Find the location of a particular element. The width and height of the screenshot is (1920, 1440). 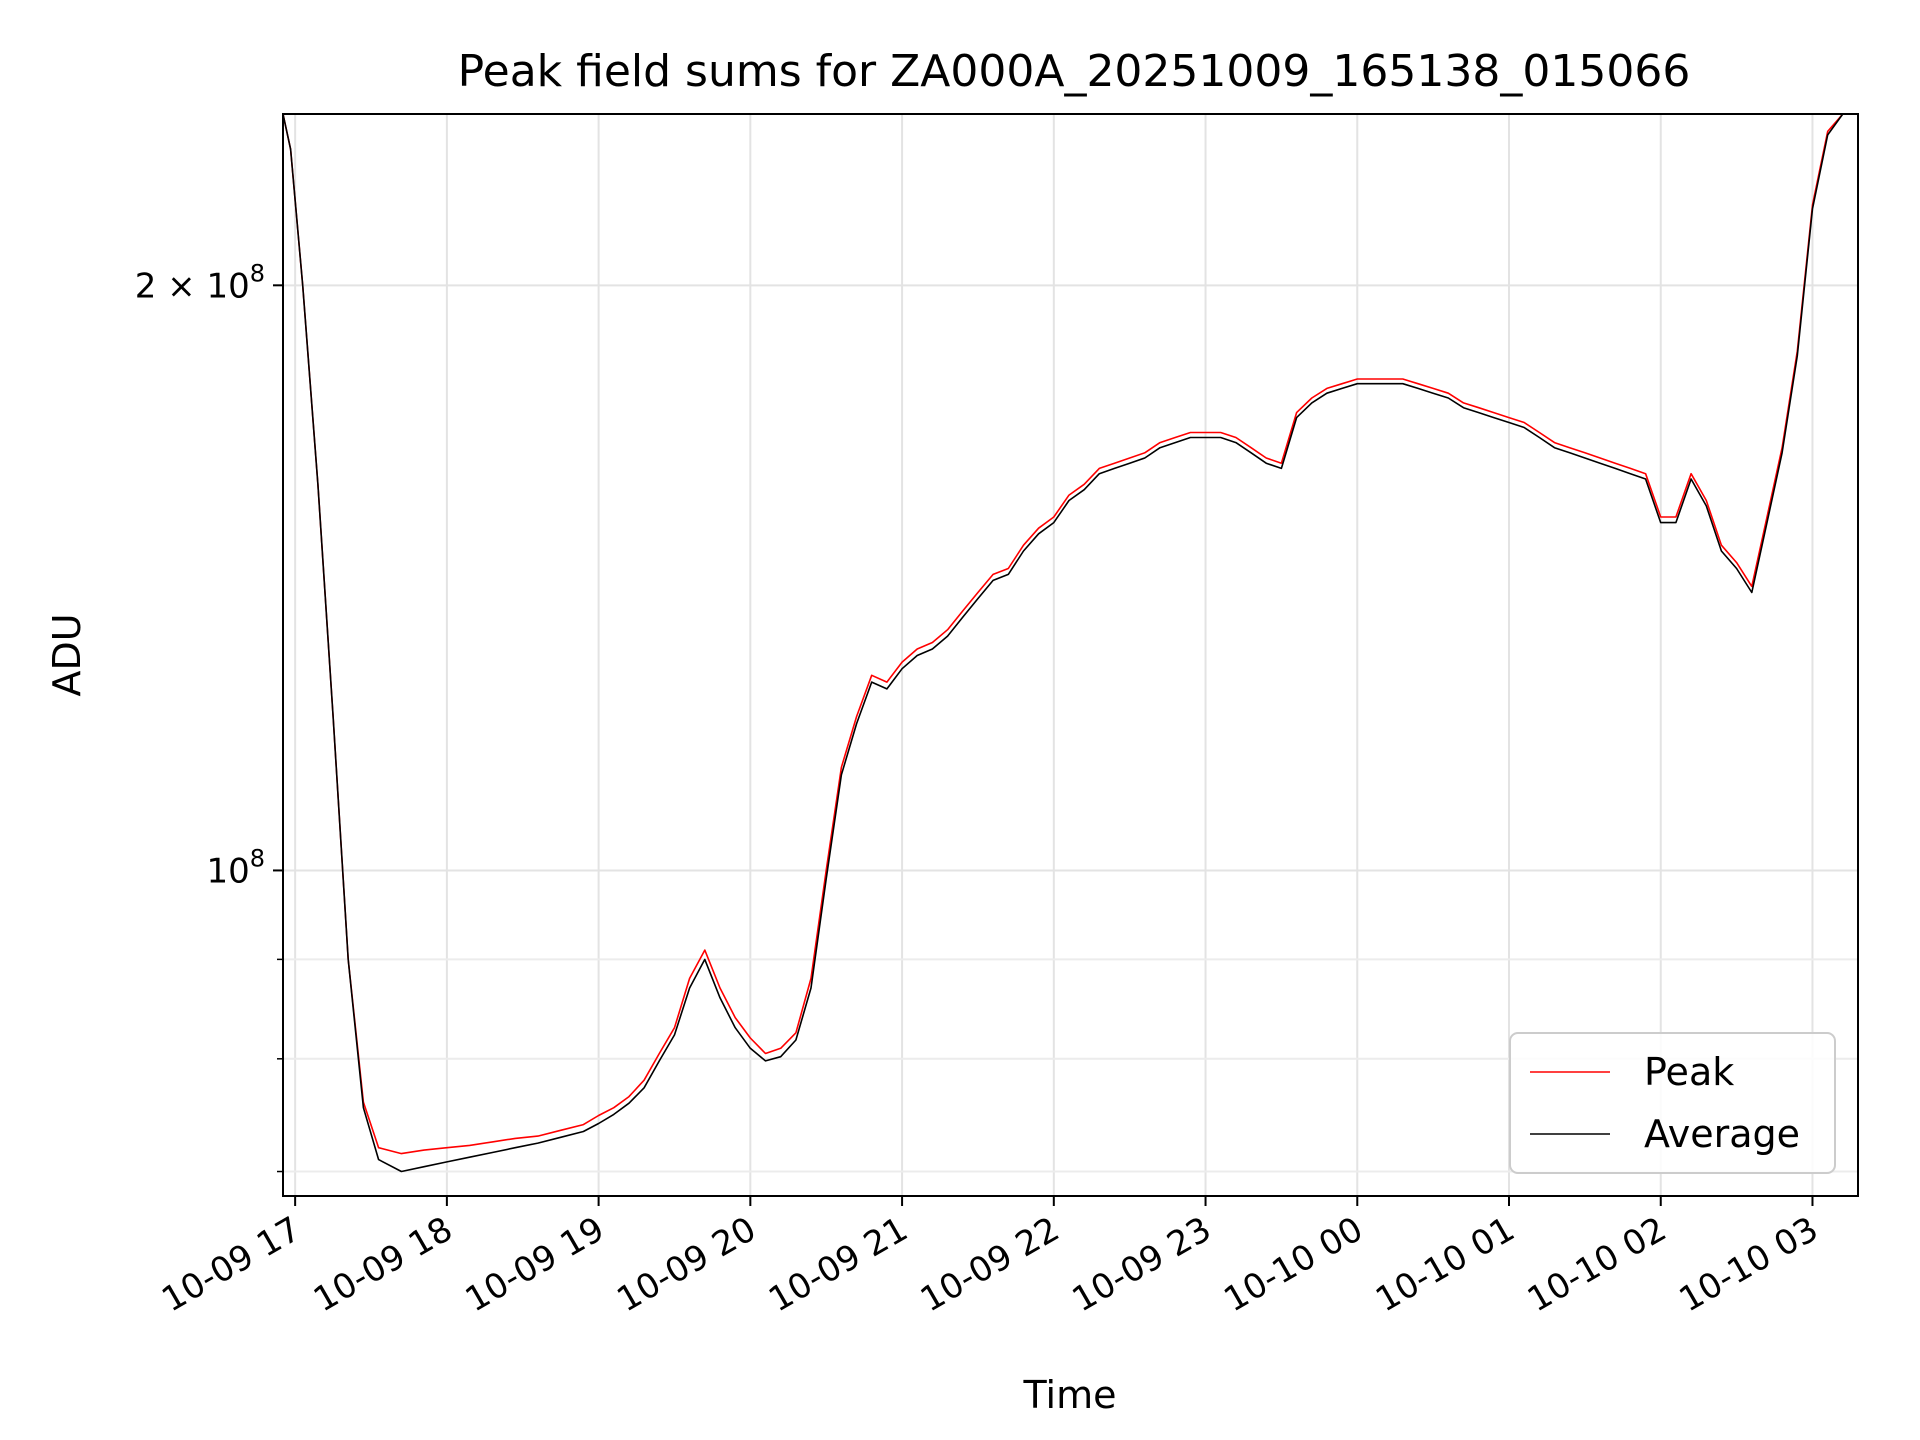

x-tick-label: 10-09 19 is located at coordinates (535, 1264).